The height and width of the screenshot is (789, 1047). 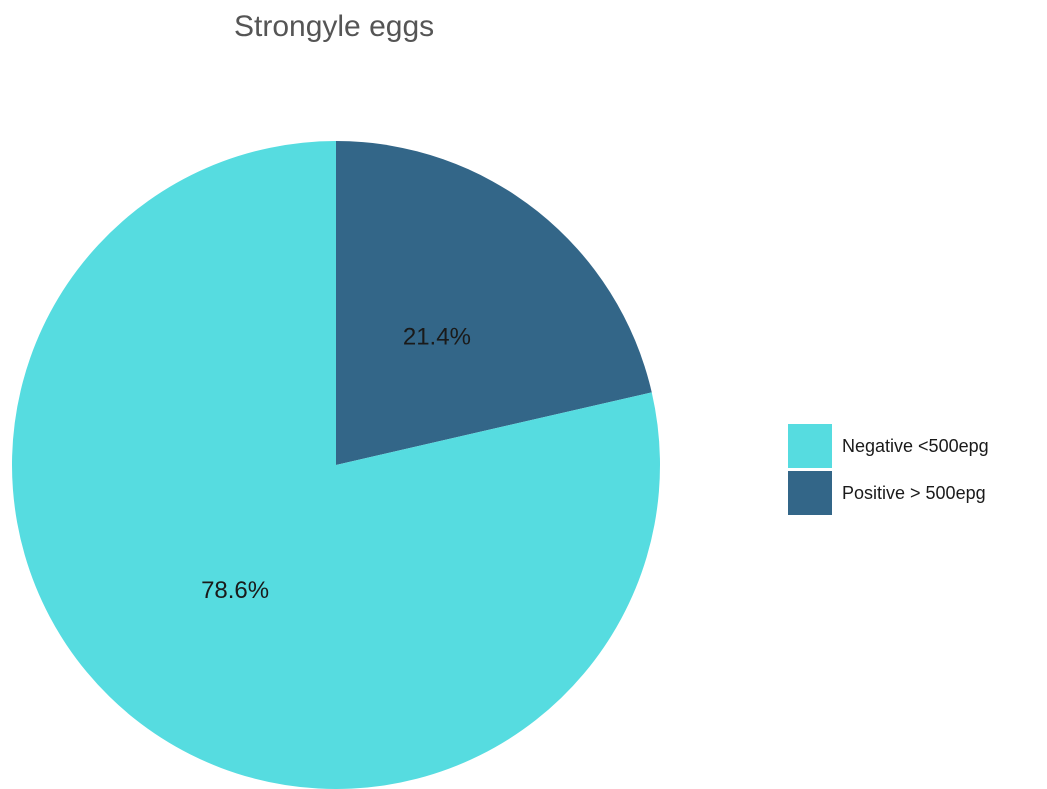 What do you see at coordinates (915, 445) in the screenshot?
I see `legend-label-negative: Negative <500epg` at bounding box center [915, 445].